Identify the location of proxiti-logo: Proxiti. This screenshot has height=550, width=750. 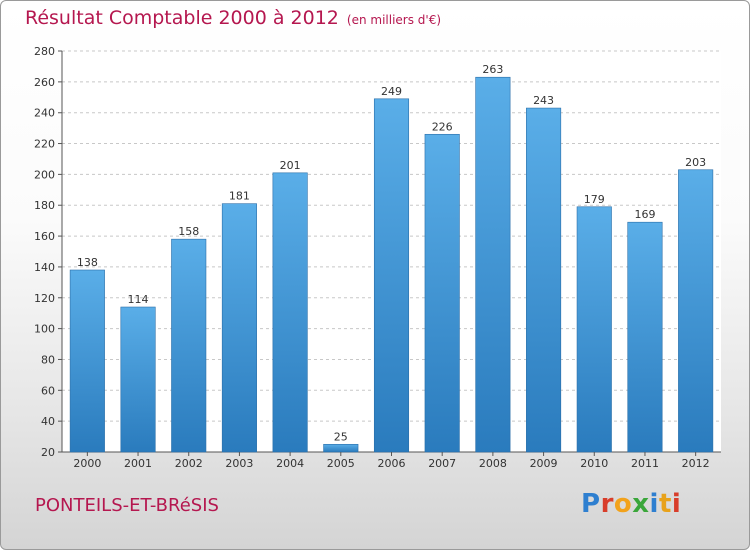
(631, 504).